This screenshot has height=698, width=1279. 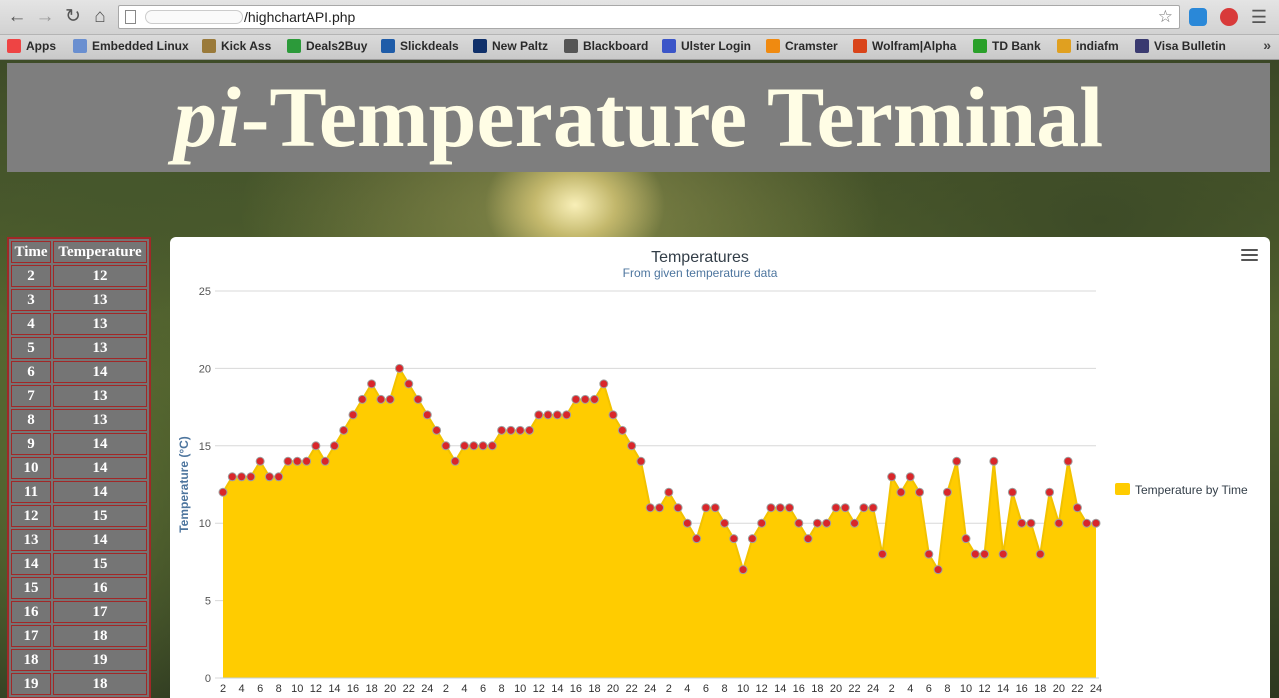 I want to click on browser-menu-icon: ☰, so click(x=1259, y=17).